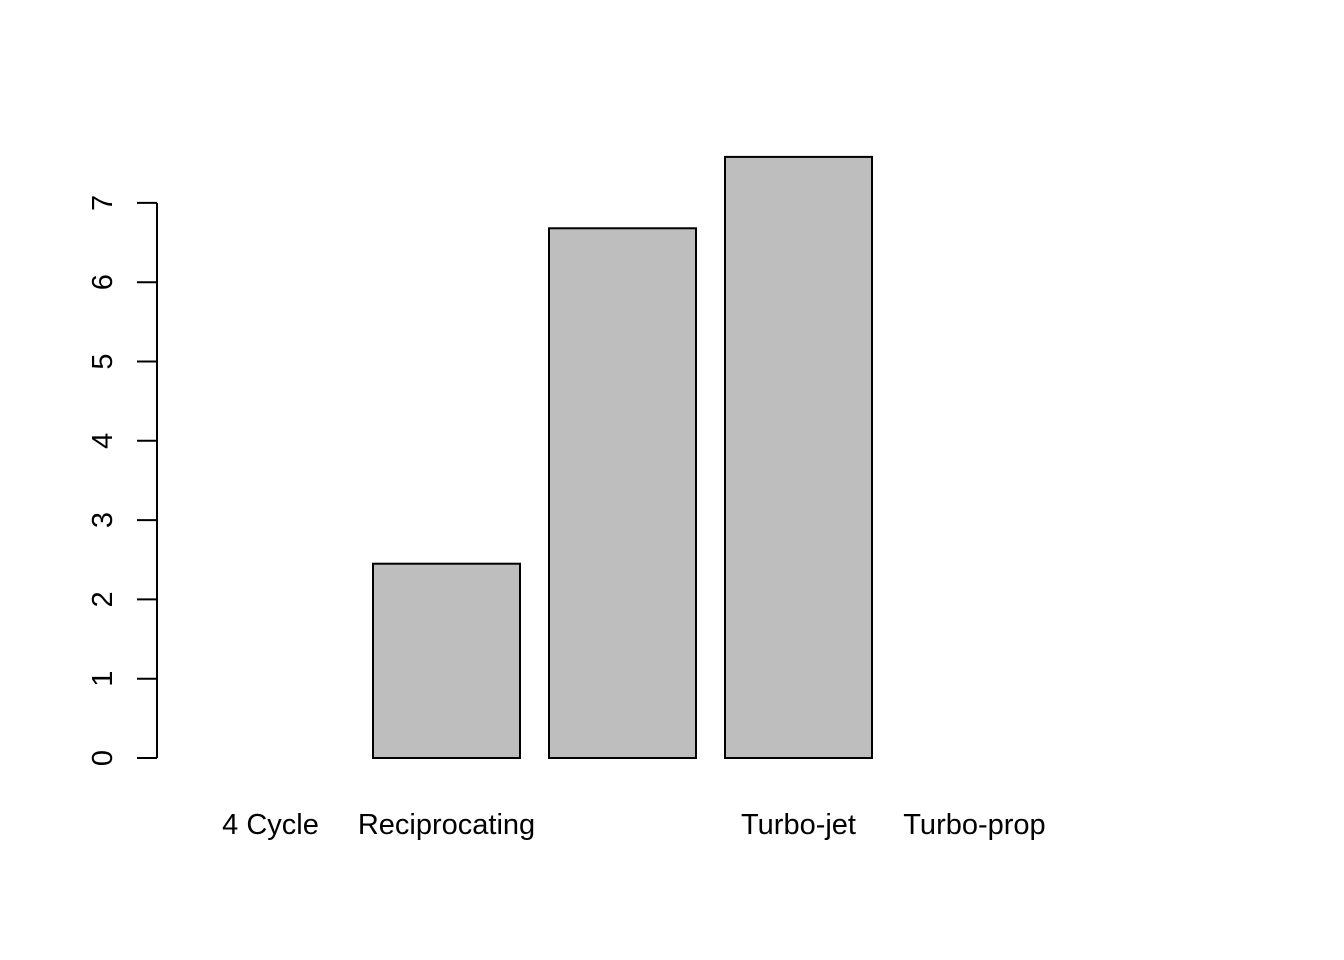 Image resolution: width=1344 pixels, height=960 pixels. I want to click on bar-turbo-jet, so click(798, 457).